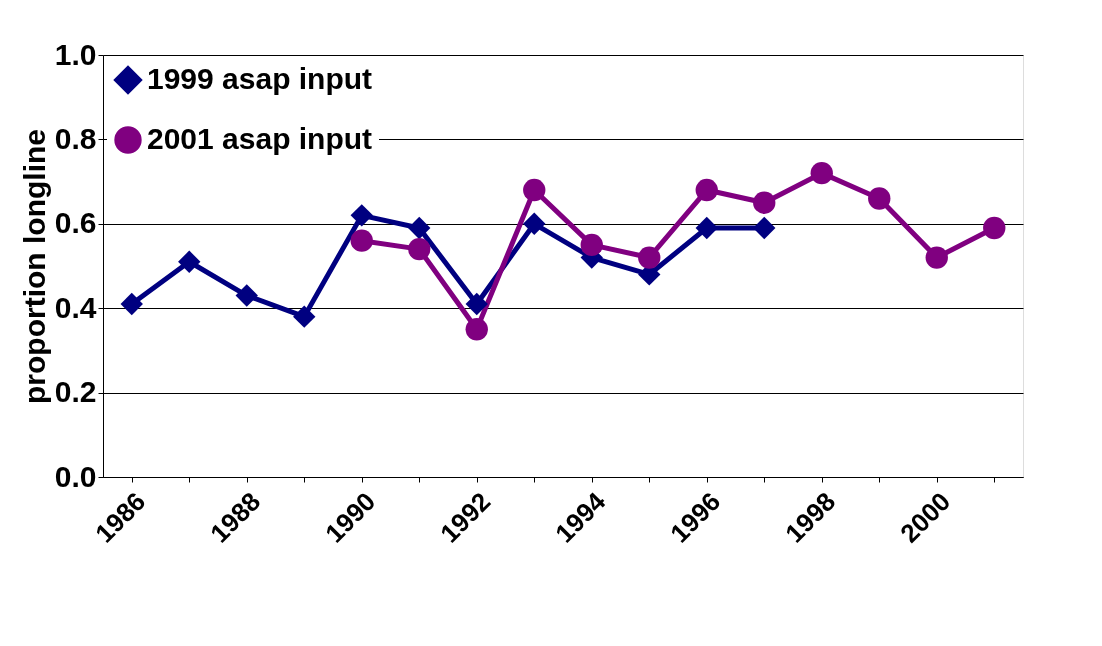 The height and width of the screenshot is (646, 1102). Describe the element at coordinates (75, 392) in the screenshot. I see `y-tick-label: 0.2` at that location.